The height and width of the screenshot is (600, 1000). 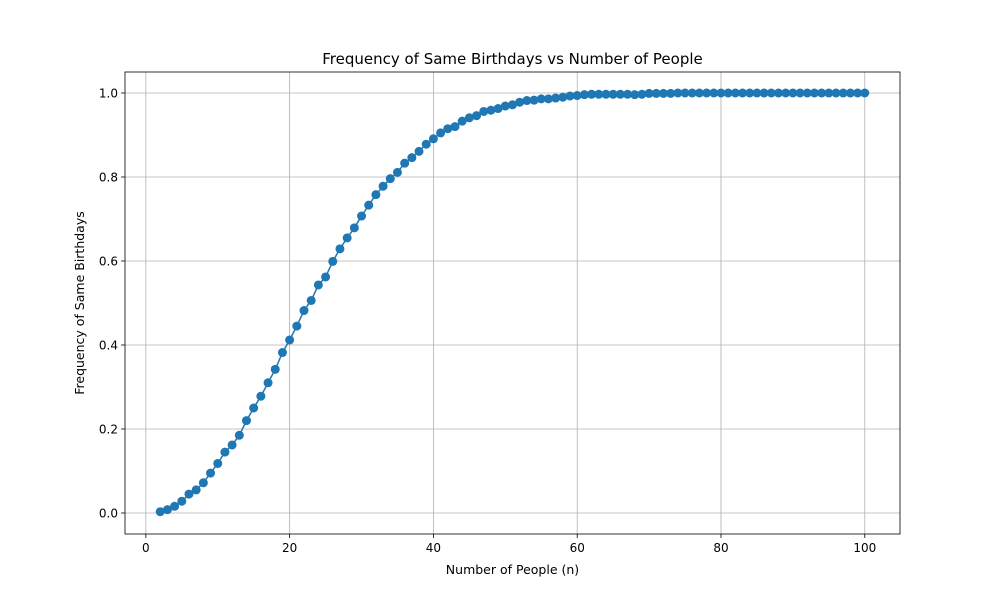 I want to click on y-tick-label: 0.2, so click(x=108, y=430).